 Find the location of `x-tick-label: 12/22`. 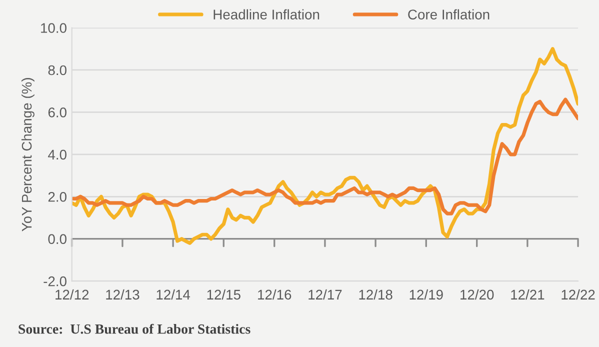

x-tick-label: 12/22 is located at coordinates (578, 294).